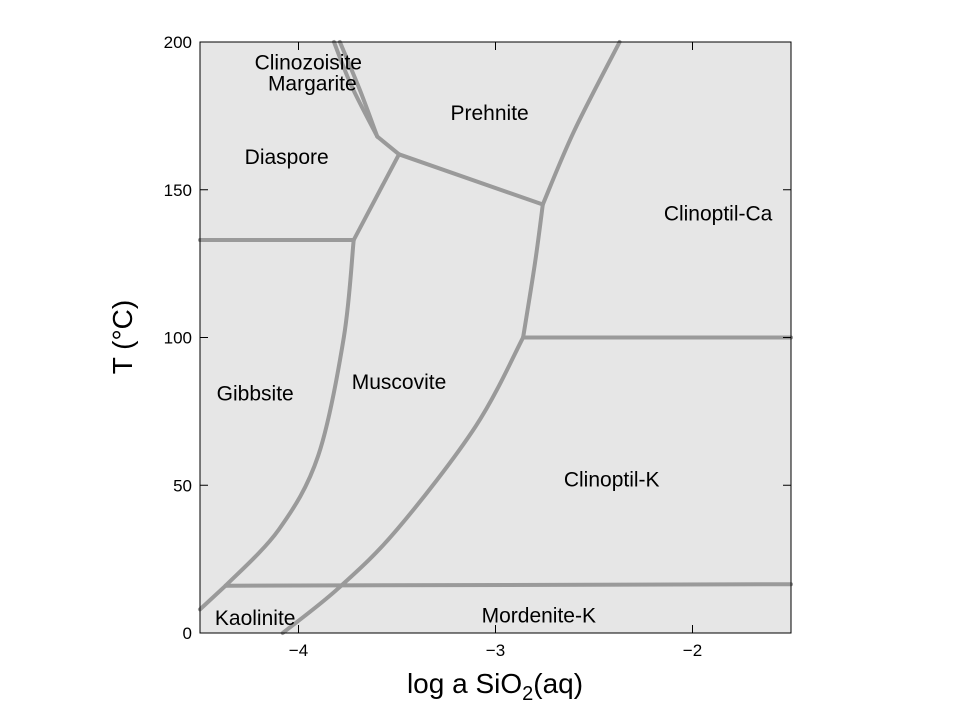  I want to click on field-label-kaolinite: Kaolinite, so click(255, 618).